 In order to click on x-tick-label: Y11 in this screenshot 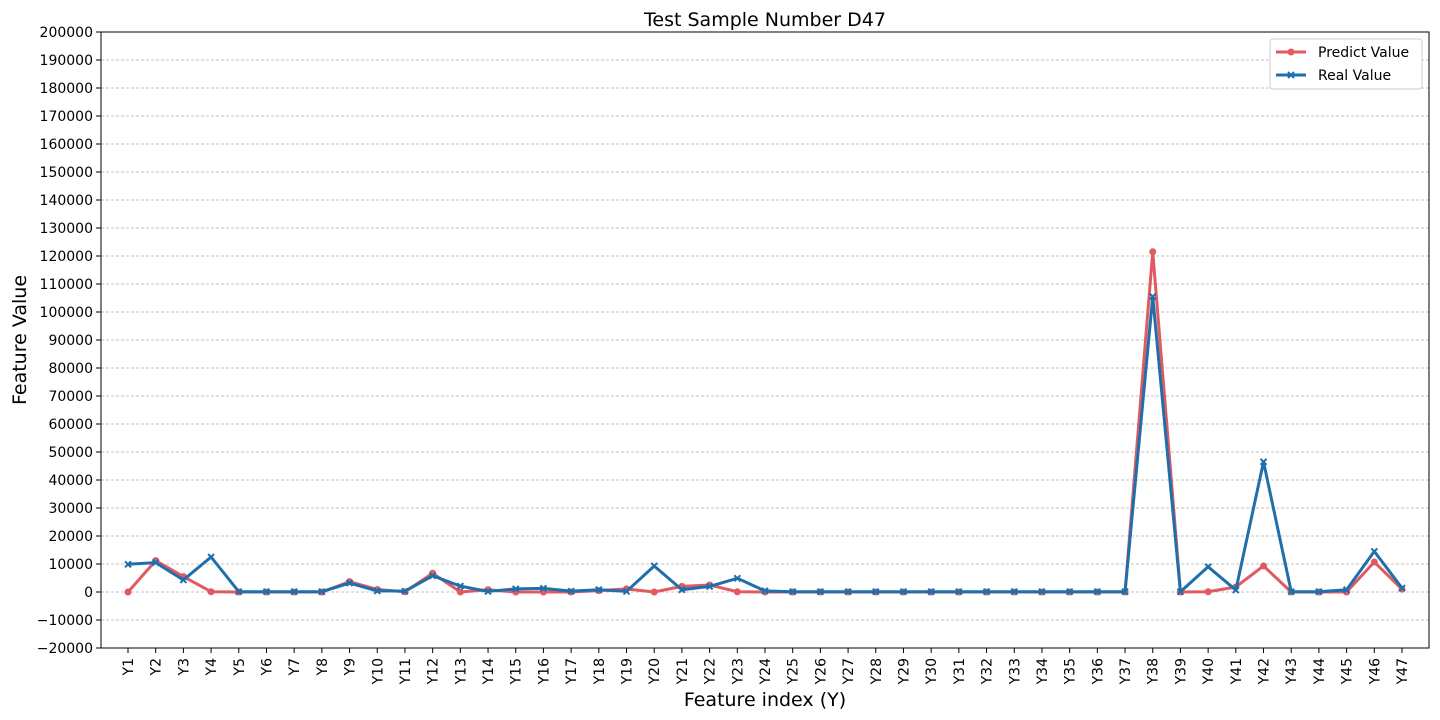, I will do `click(406, 671)`.